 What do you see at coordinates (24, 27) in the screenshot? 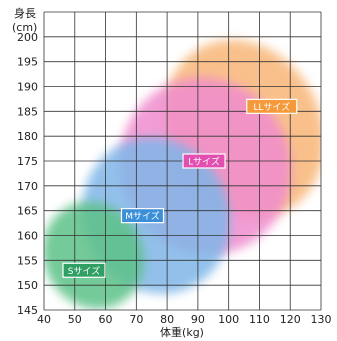
I see `y-axis-unit: (cm)` at bounding box center [24, 27].